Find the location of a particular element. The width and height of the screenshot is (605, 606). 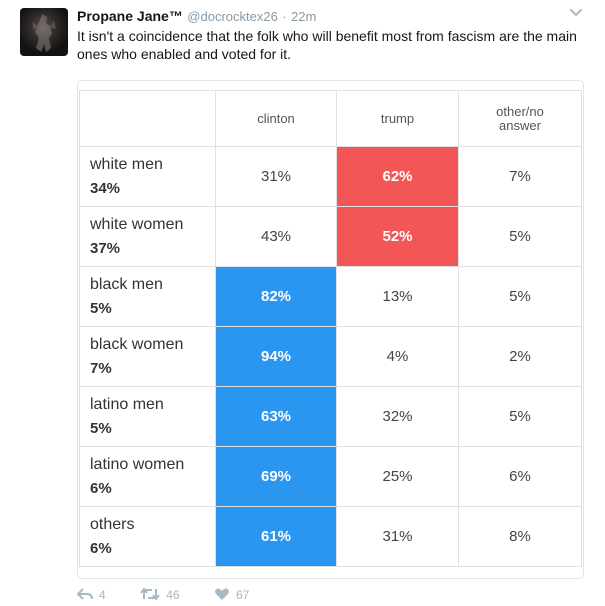

timestamp: 22m is located at coordinates (304, 16).